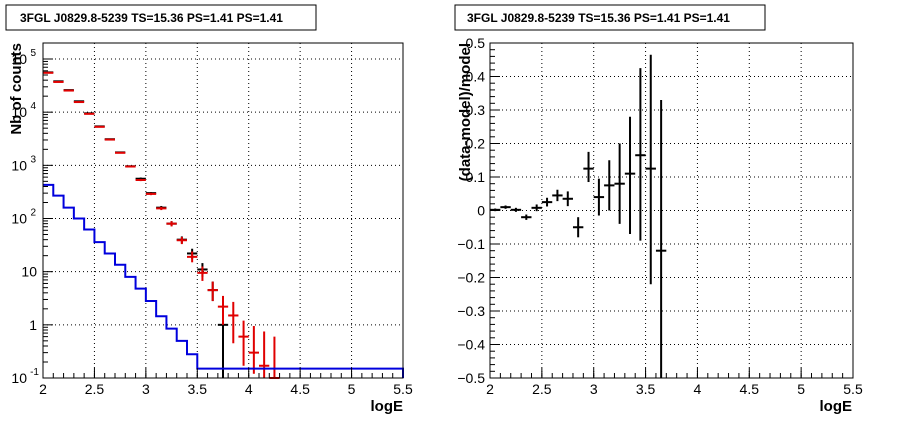 The width and height of the screenshot is (898, 421). Describe the element at coordinates (34, 372) in the screenshot. I see `y-tick-exponent: -1` at that location.